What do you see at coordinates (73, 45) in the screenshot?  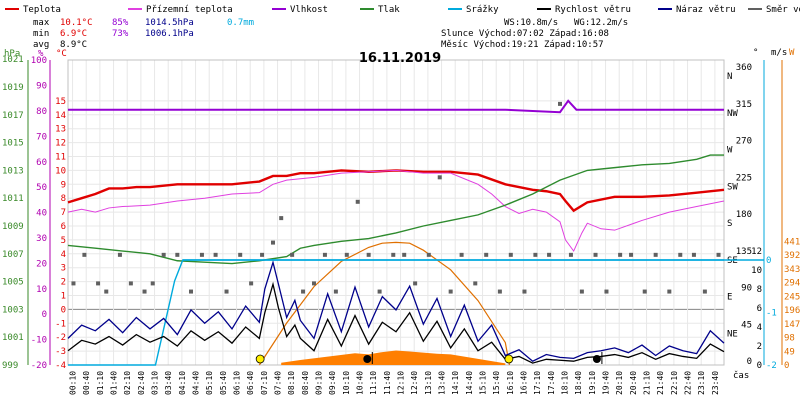 I see `stats-avg-temp: 8.9°C` at bounding box center [73, 45].